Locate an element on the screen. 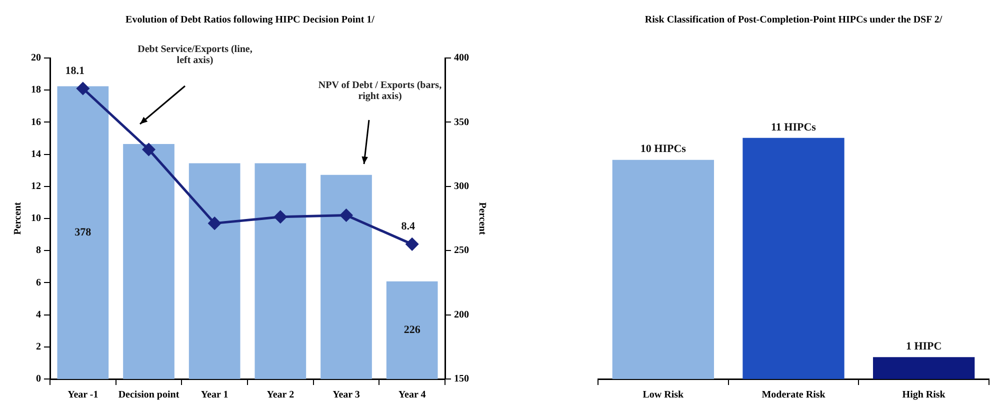 The height and width of the screenshot is (409, 997). x-tick-label: Low Risk is located at coordinates (663, 395).